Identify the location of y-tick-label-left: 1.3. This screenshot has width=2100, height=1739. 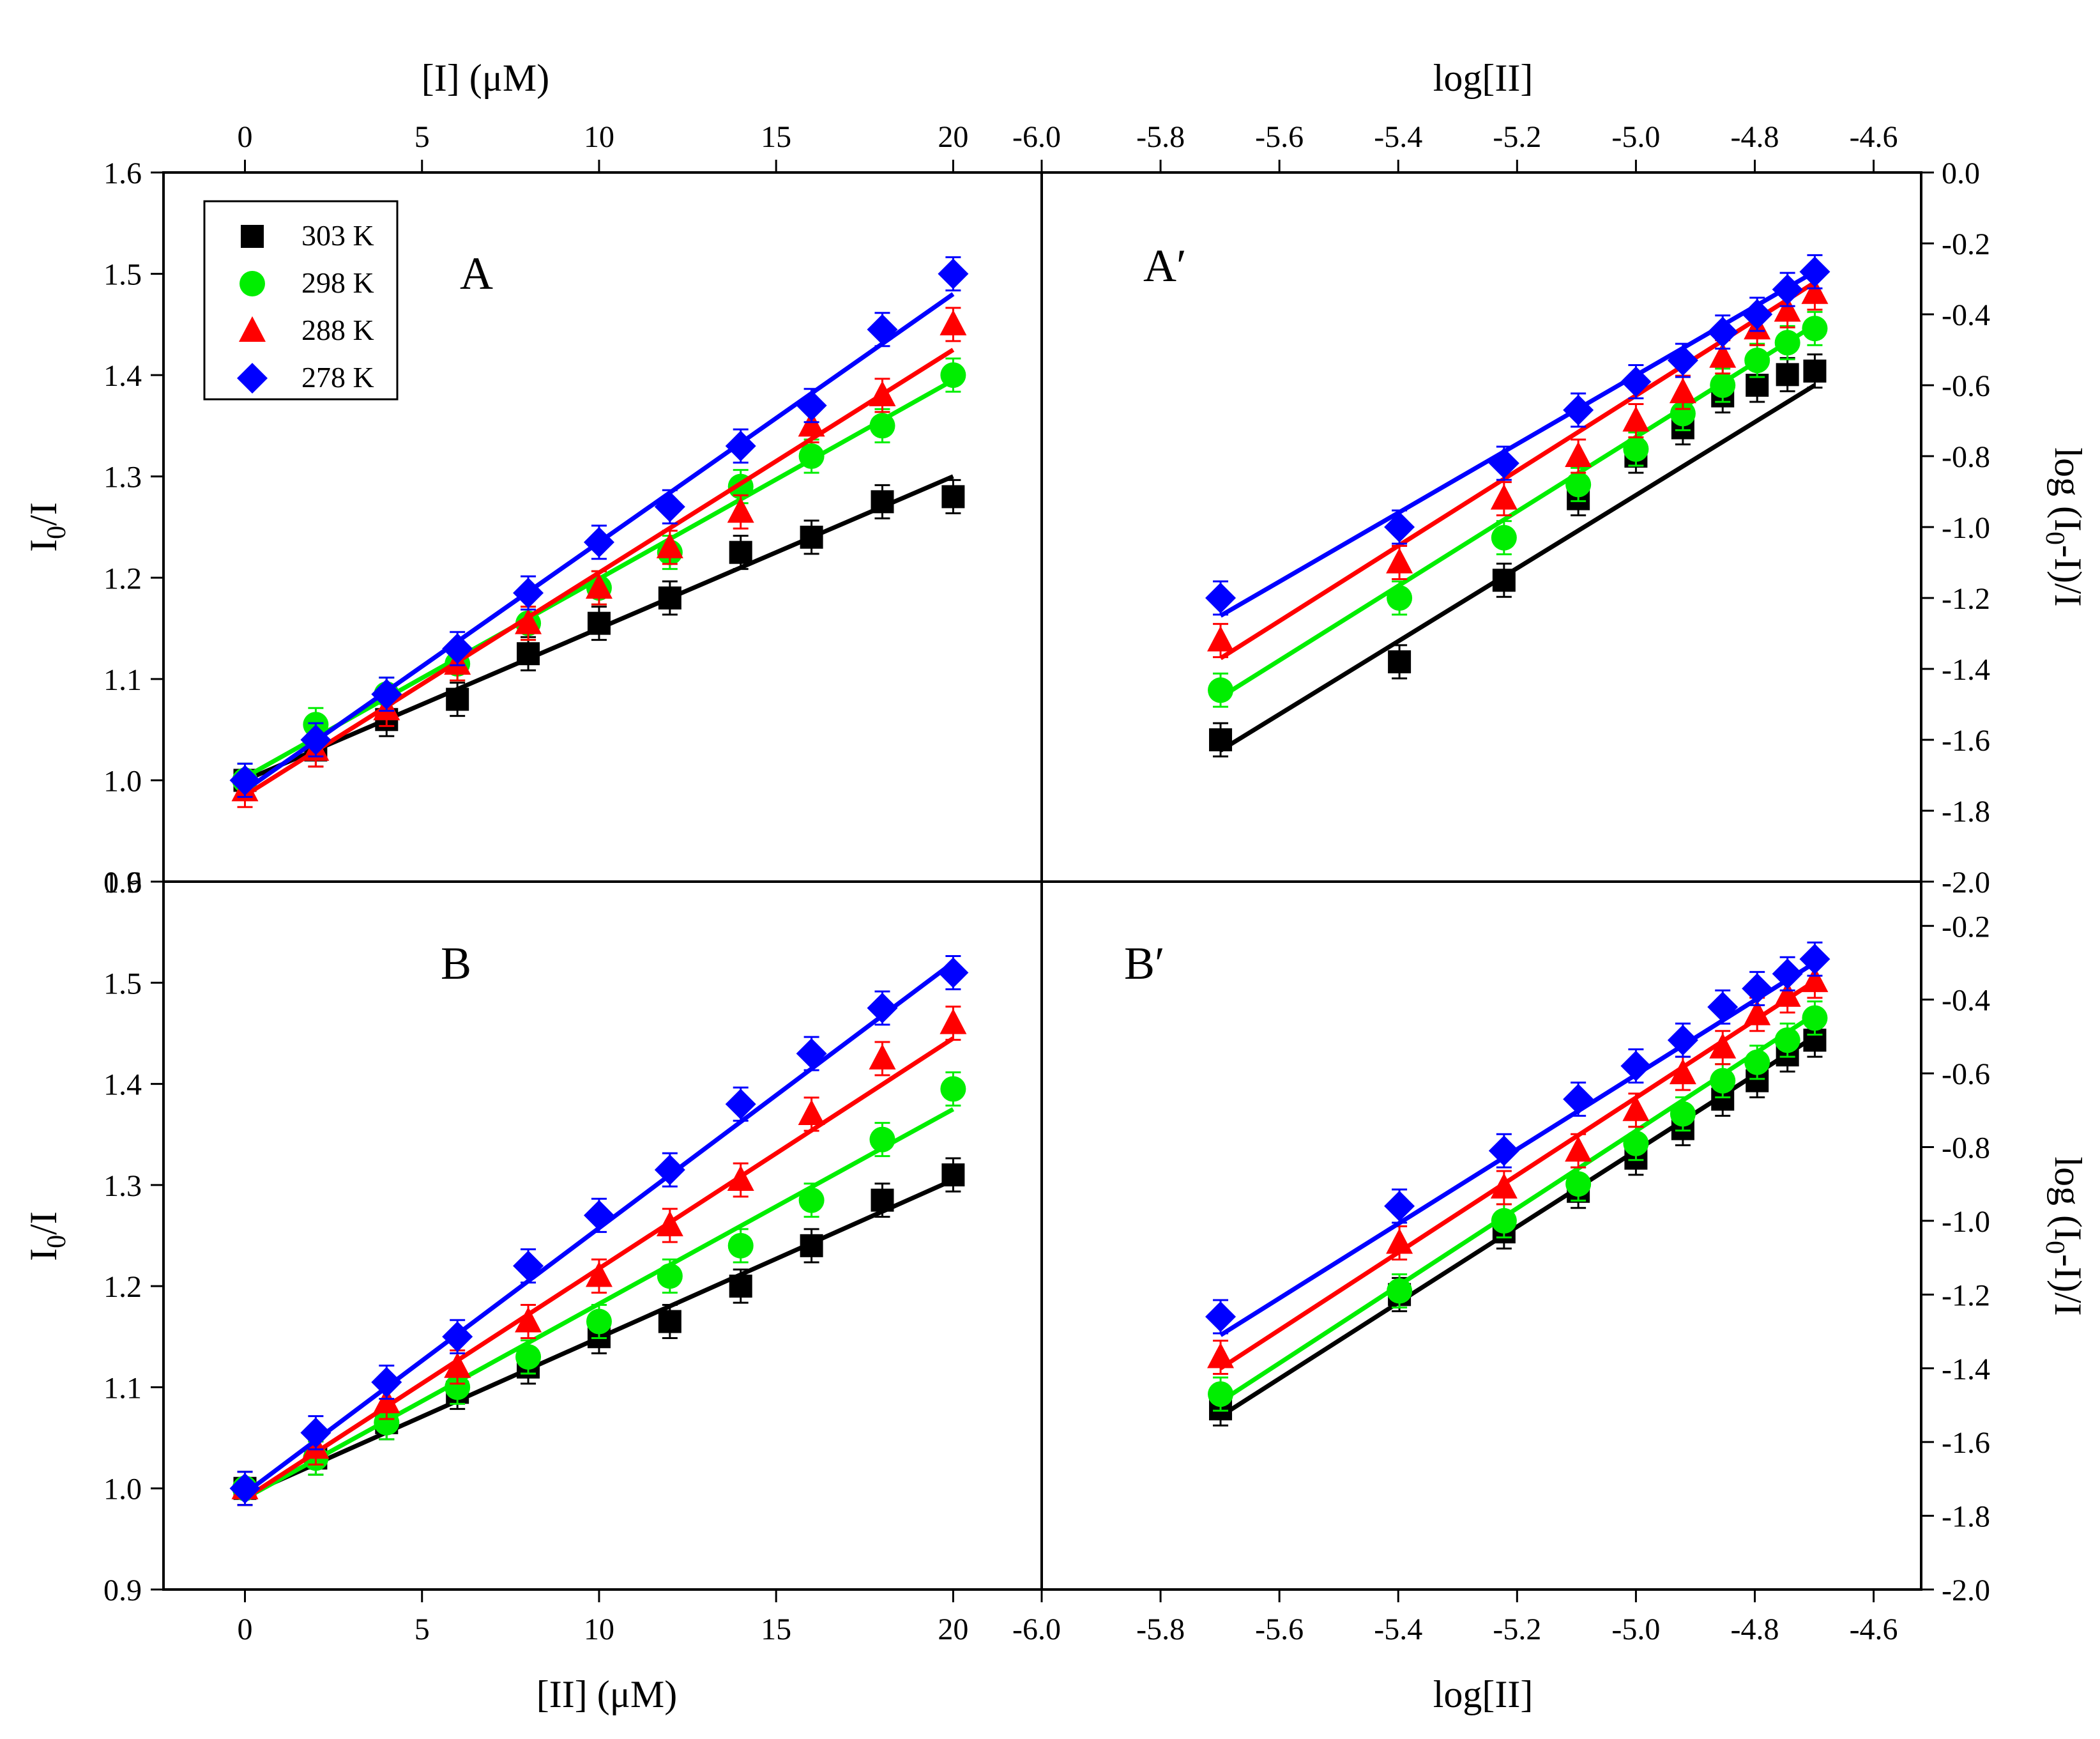
(122, 1186).